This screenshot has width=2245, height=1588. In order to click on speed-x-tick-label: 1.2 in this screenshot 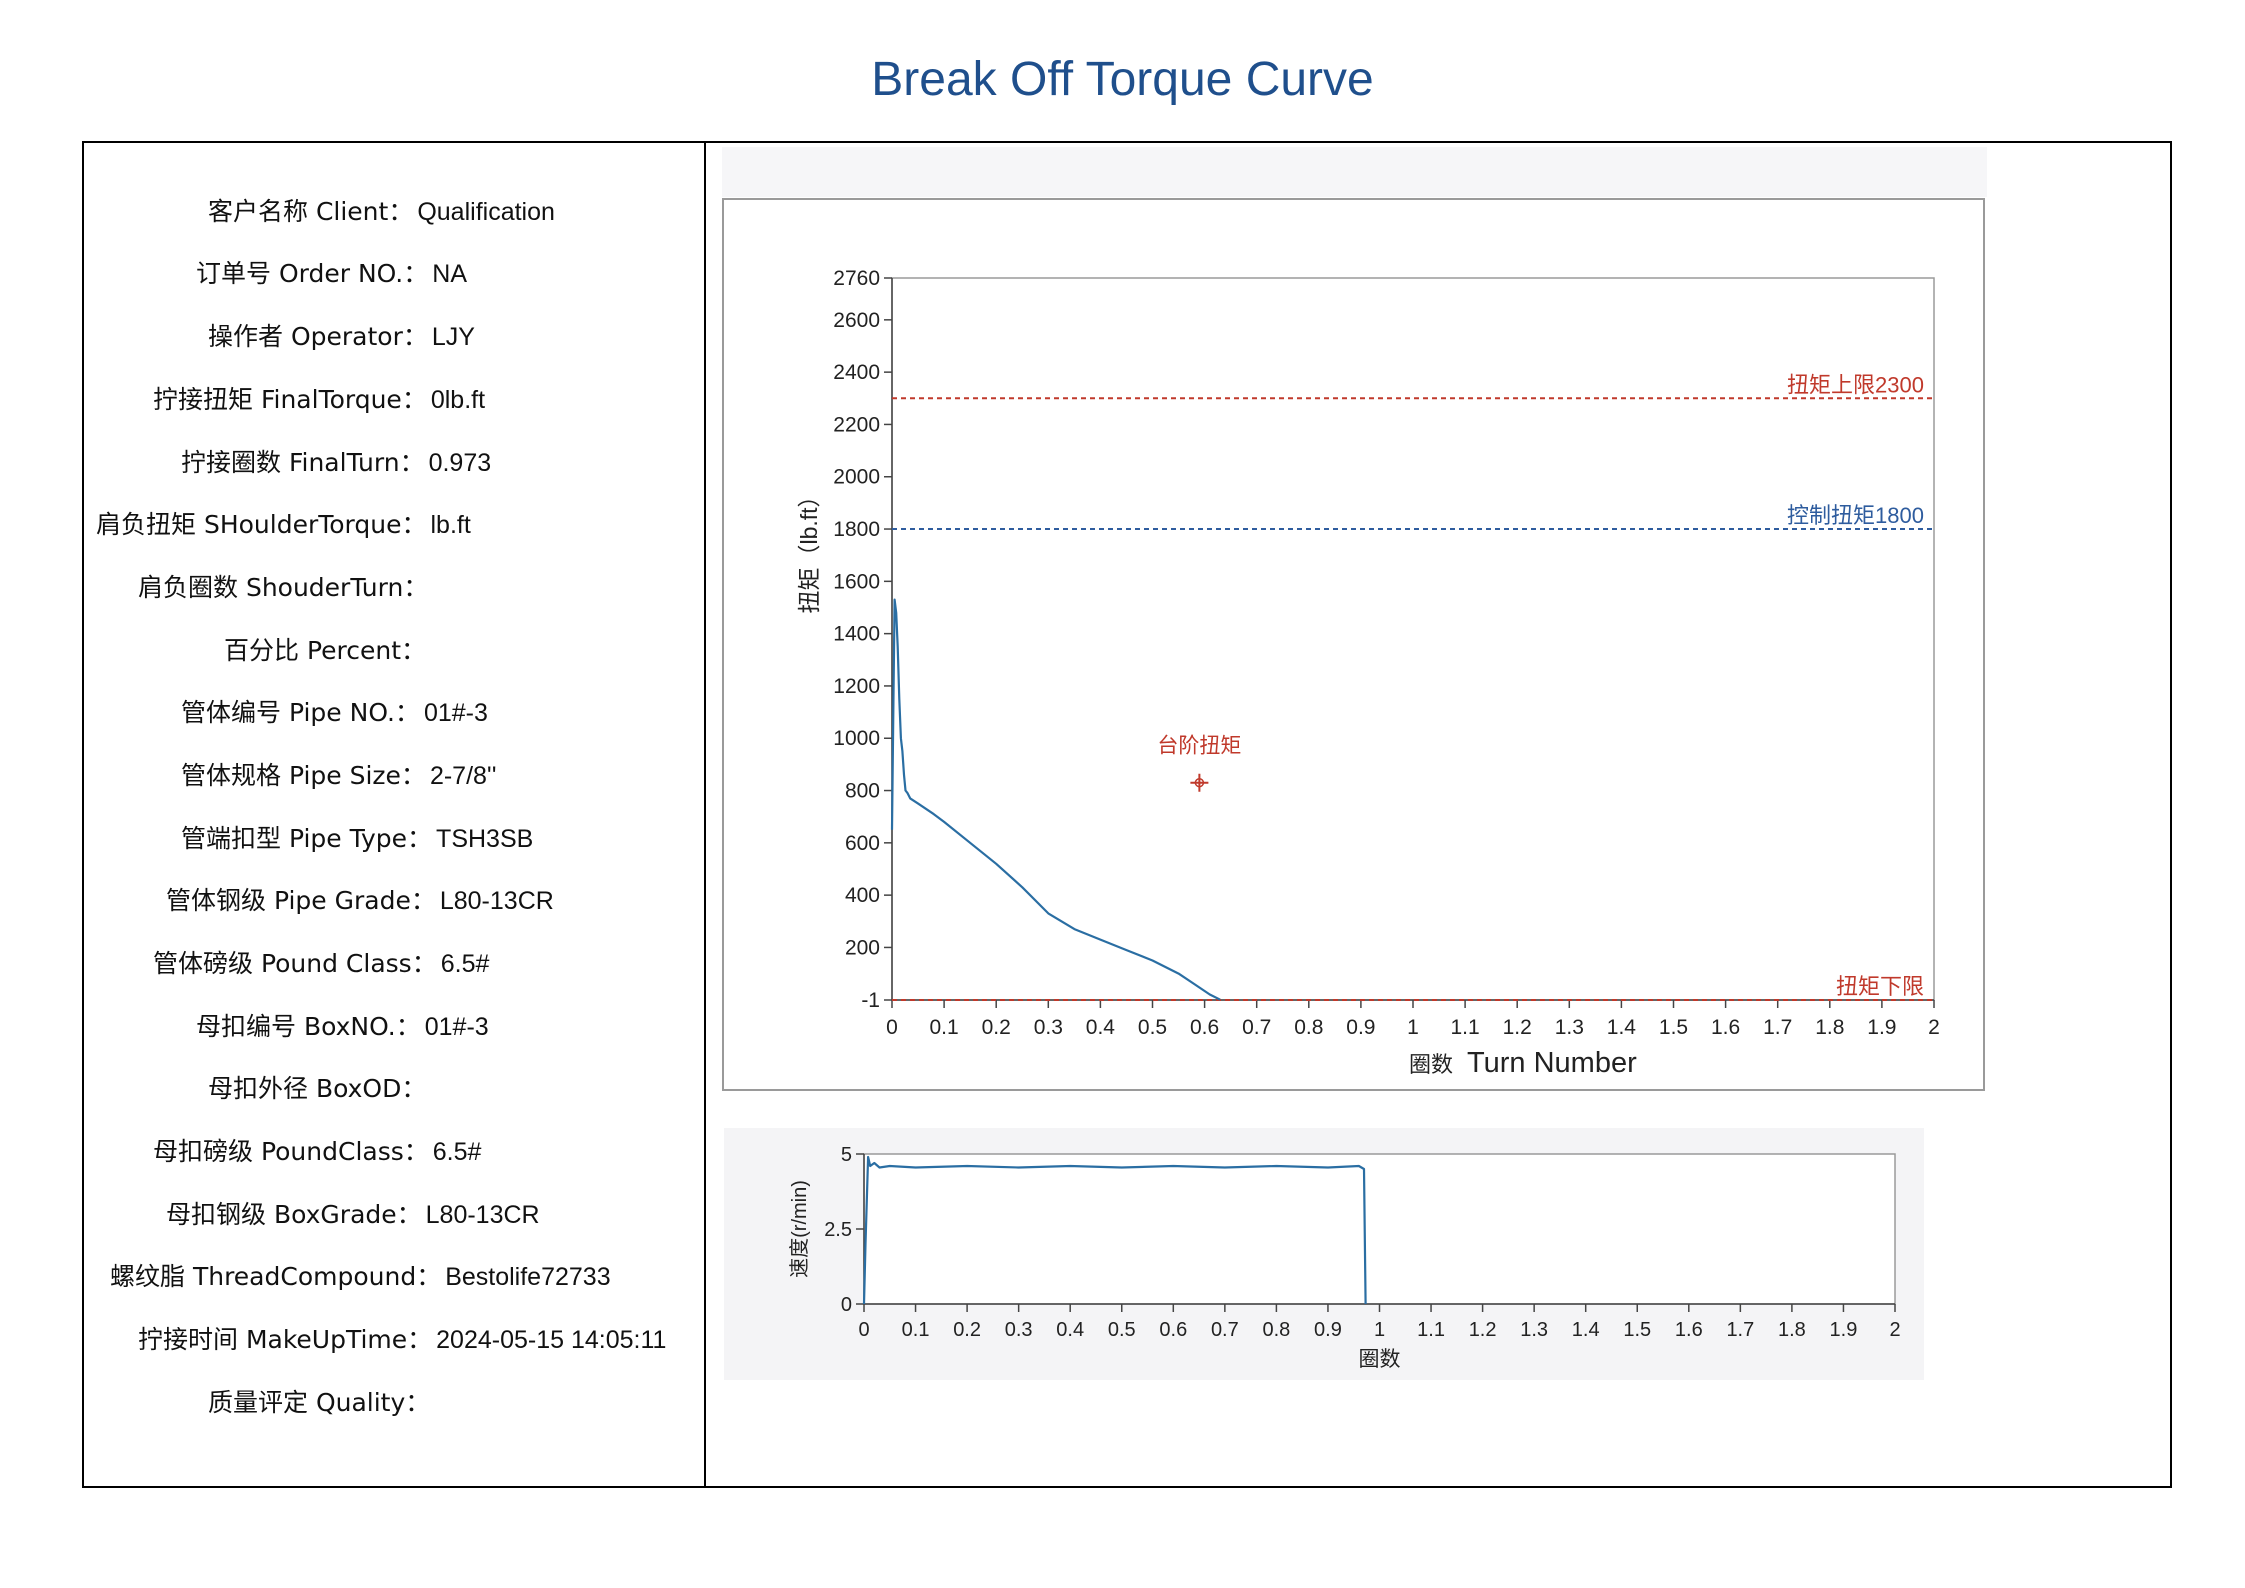, I will do `click(1483, 1330)`.